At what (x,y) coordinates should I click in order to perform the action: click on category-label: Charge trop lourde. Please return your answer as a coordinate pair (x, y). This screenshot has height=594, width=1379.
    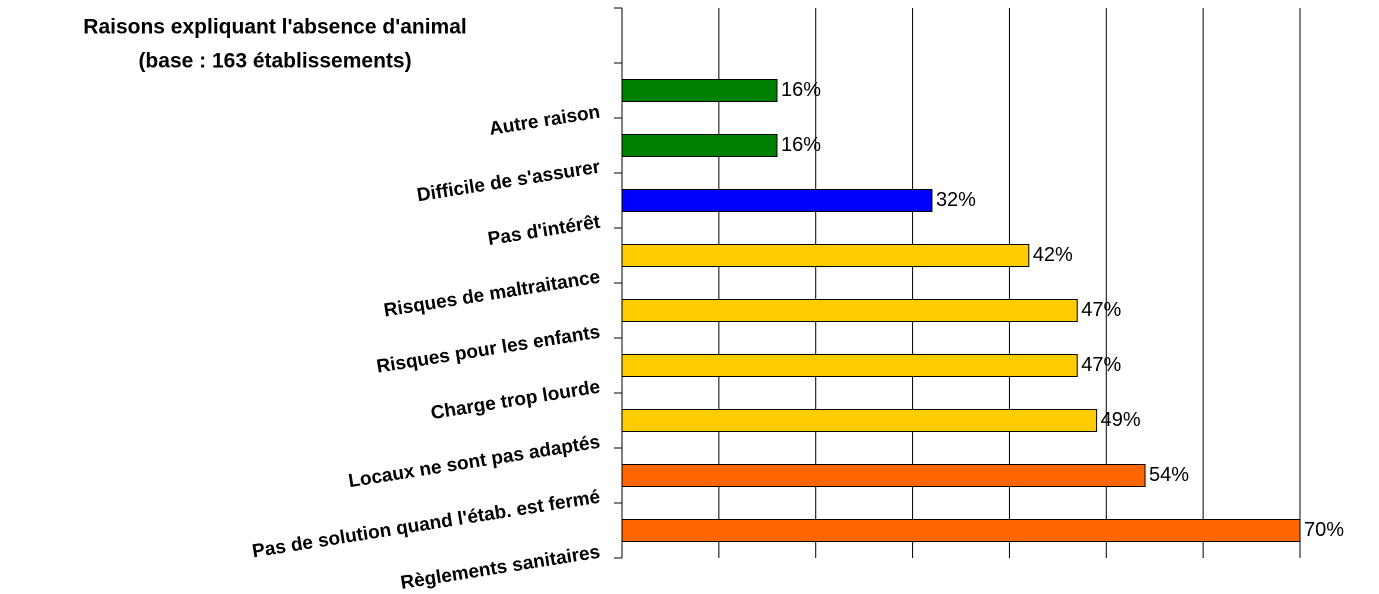
    Looking at the image, I should click on (515, 400).